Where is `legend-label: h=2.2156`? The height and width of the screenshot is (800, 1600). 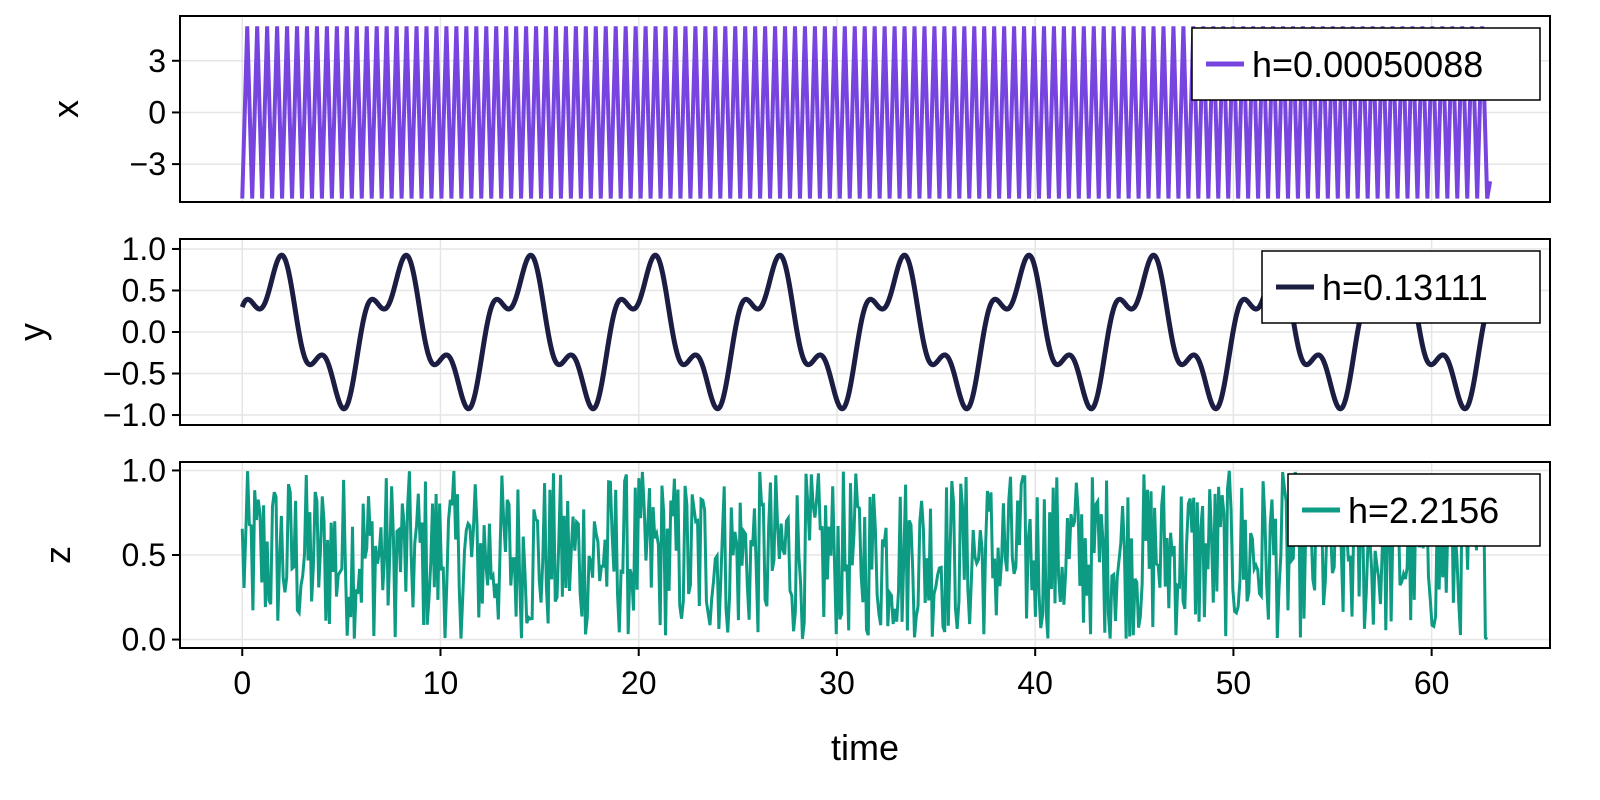 legend-label: h=2.2156 is located at coordinates (1423, 510).